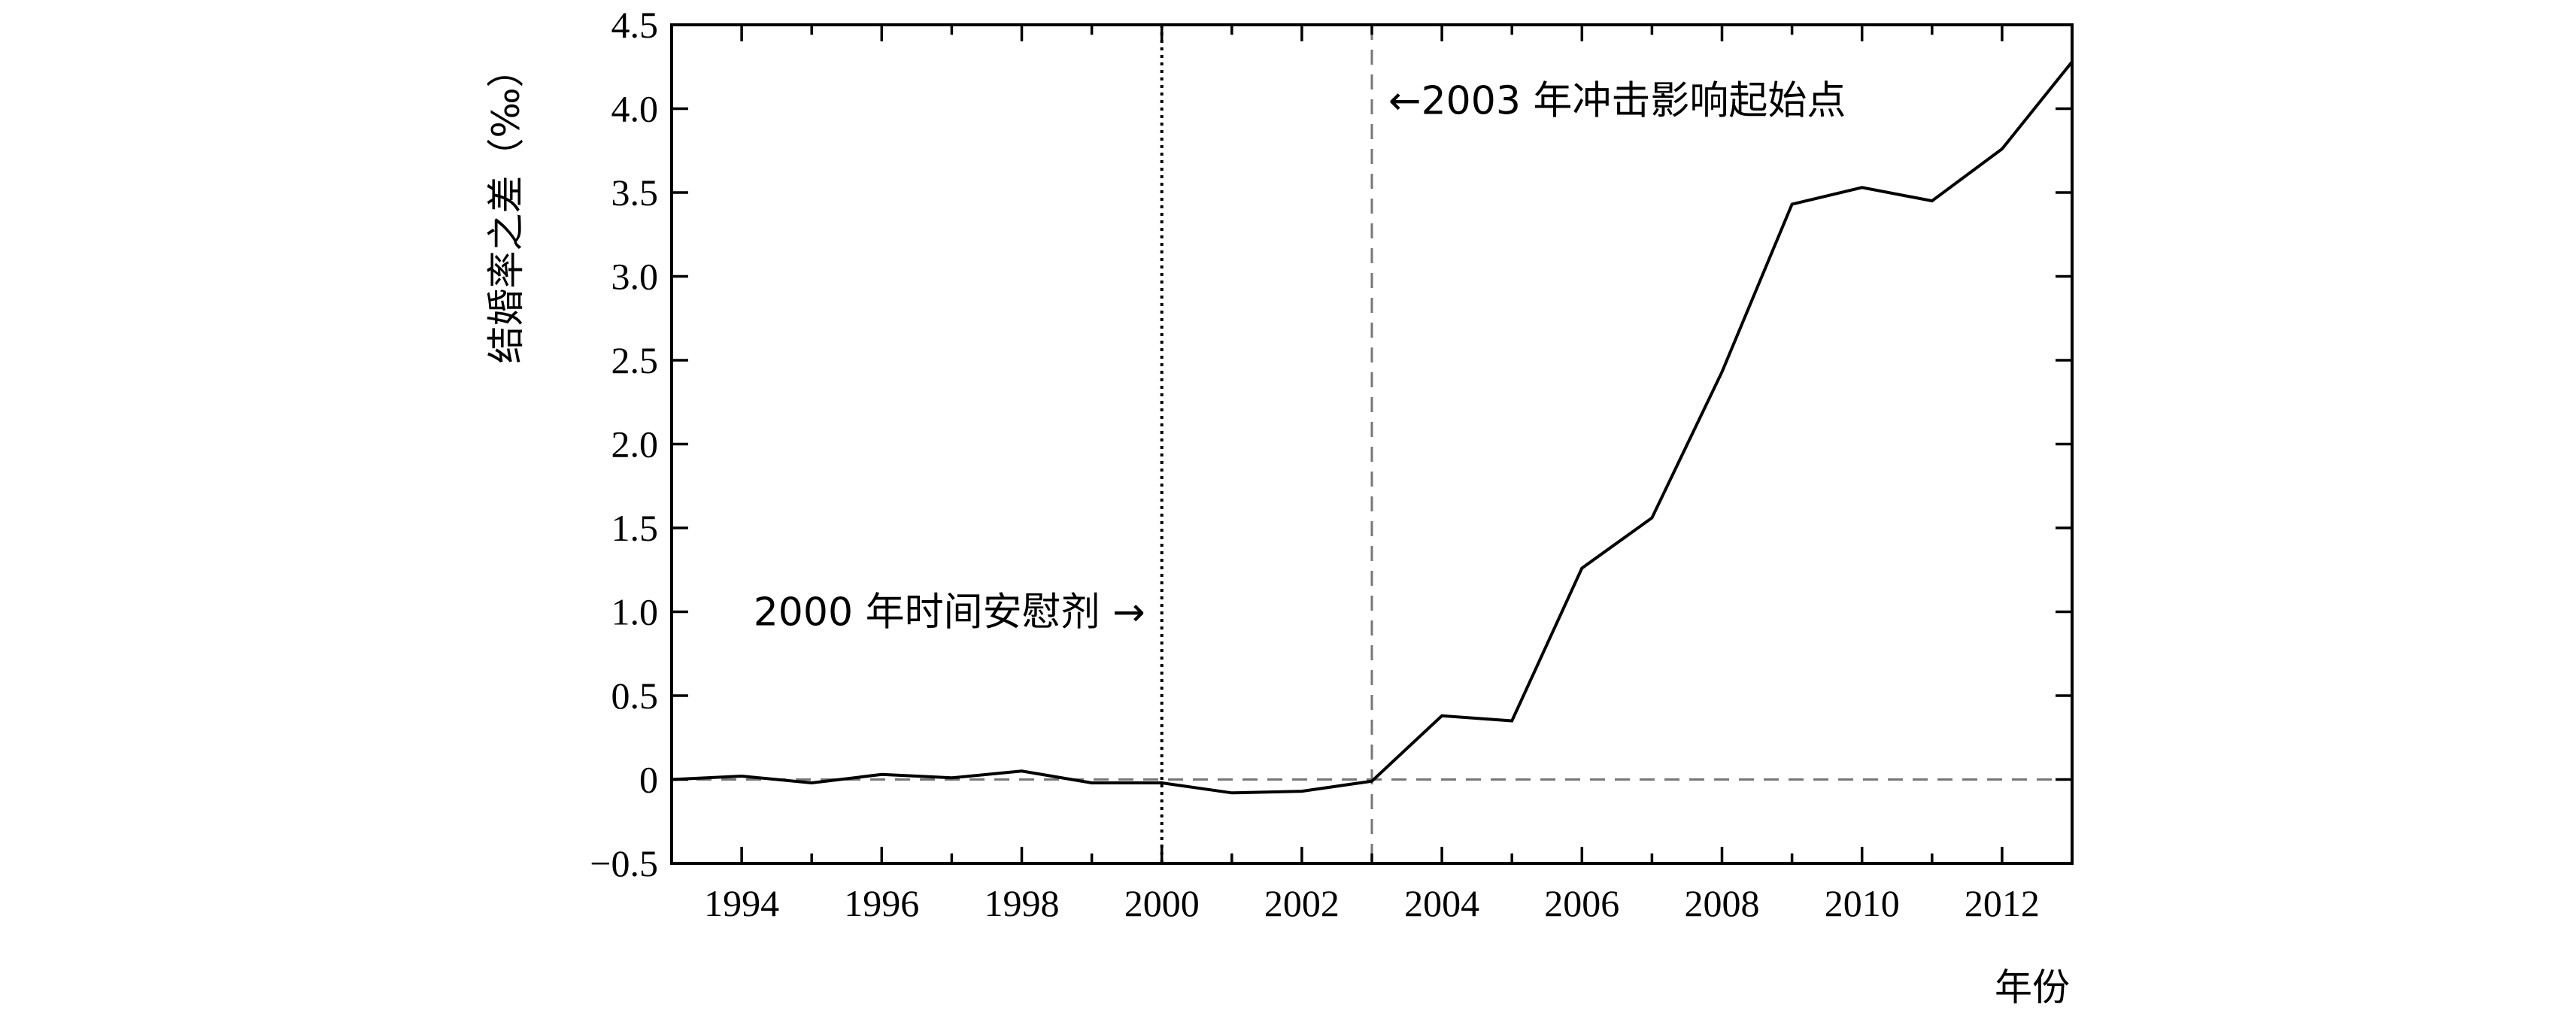 The width and height of the screenshot is (2576, 1010). What do you see at coordinates (1302, 903) in the screenshot?
I see `x-tick-label: 2002` at bounding box center [1302, 903].